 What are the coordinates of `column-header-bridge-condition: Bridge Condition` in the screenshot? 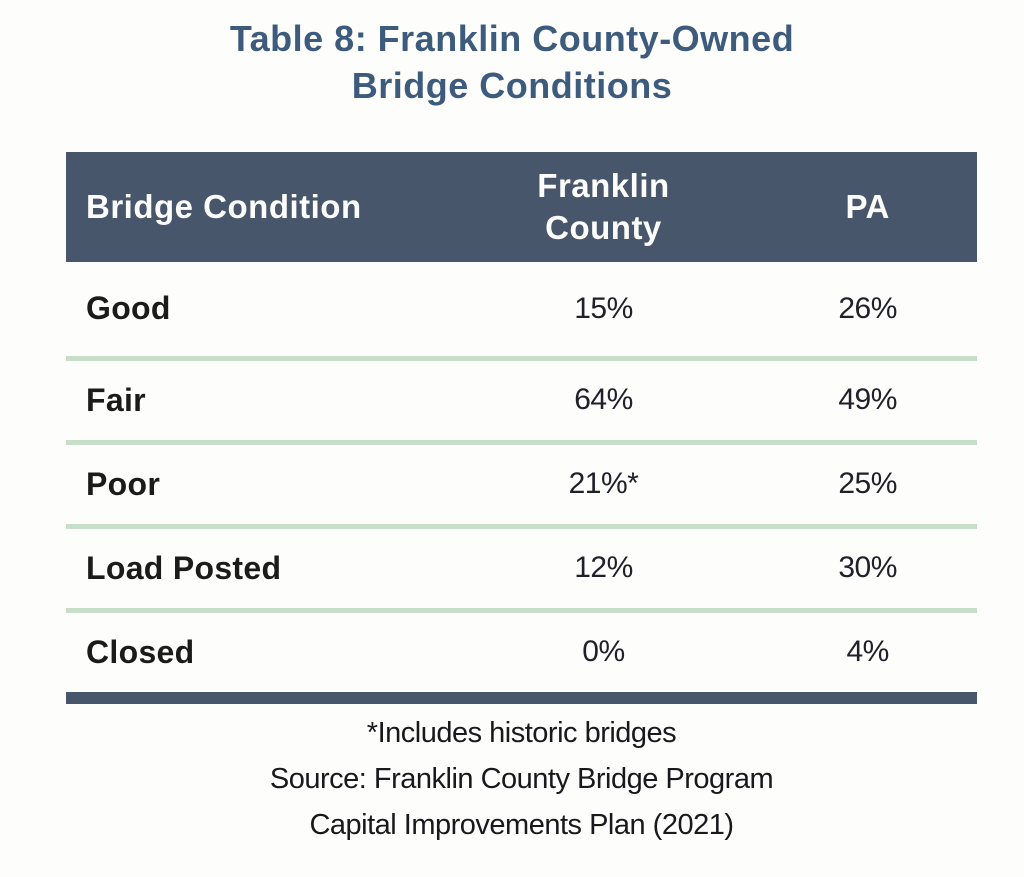 It's located at (224, 206).